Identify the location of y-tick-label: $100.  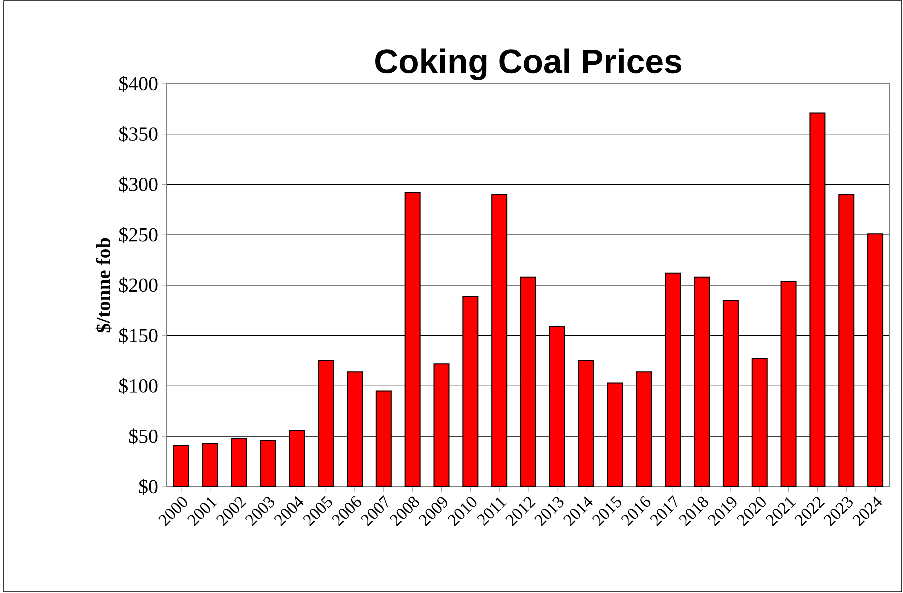
(139, 386).